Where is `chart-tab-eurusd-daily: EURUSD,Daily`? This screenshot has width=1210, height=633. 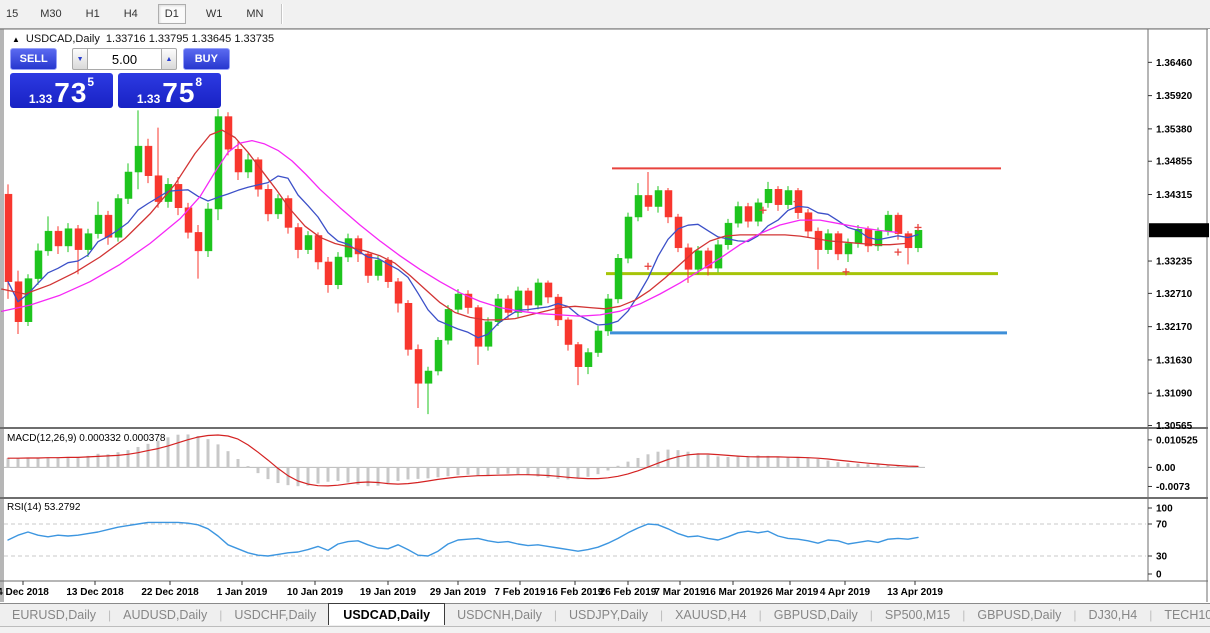
chart-tab-eurusd-daily: EURUSD,Daily is located at coordinates (54, 615).